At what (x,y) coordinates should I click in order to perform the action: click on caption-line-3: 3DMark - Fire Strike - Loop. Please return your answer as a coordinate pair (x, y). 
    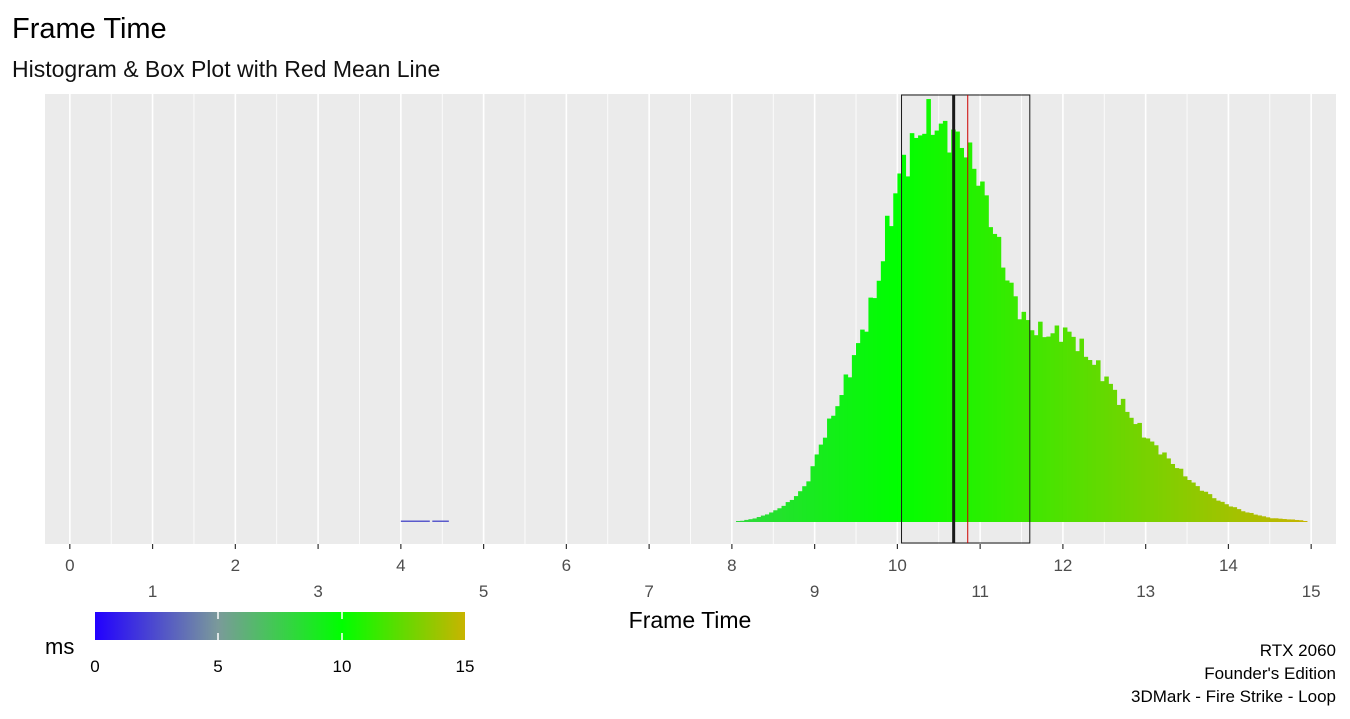
    Looking at the image, I should click on (1233, 696).